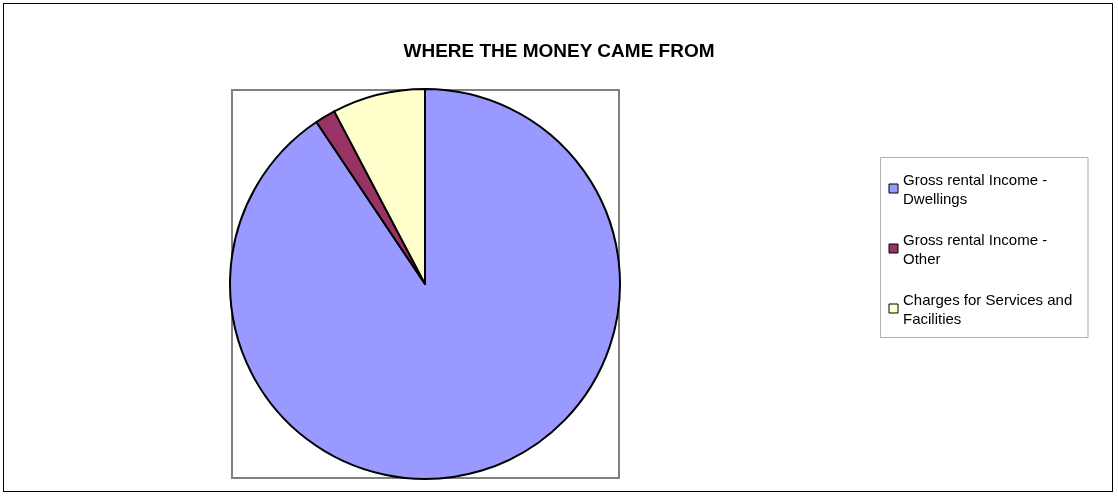 This screenshot has width=1118, height=497. What do you see at coordinates (977, 188) in the screenshot?
I see `legend-label: Gross rental Income - Dwellings` at bounding box center [977, 188].